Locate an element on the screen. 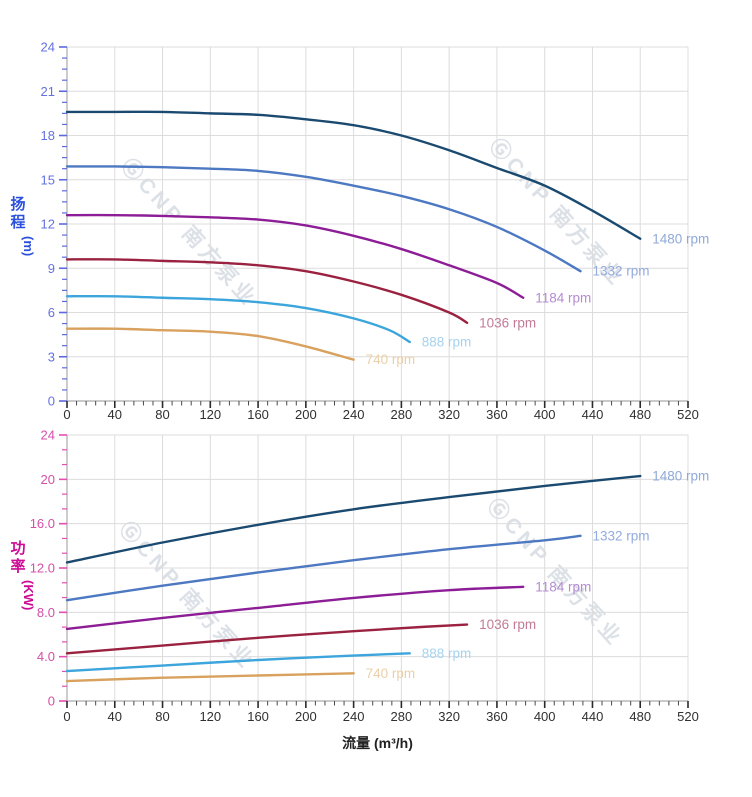 The image size is (752, 797). head-chart-curve-888rpm is located at coordinates (238, 319).